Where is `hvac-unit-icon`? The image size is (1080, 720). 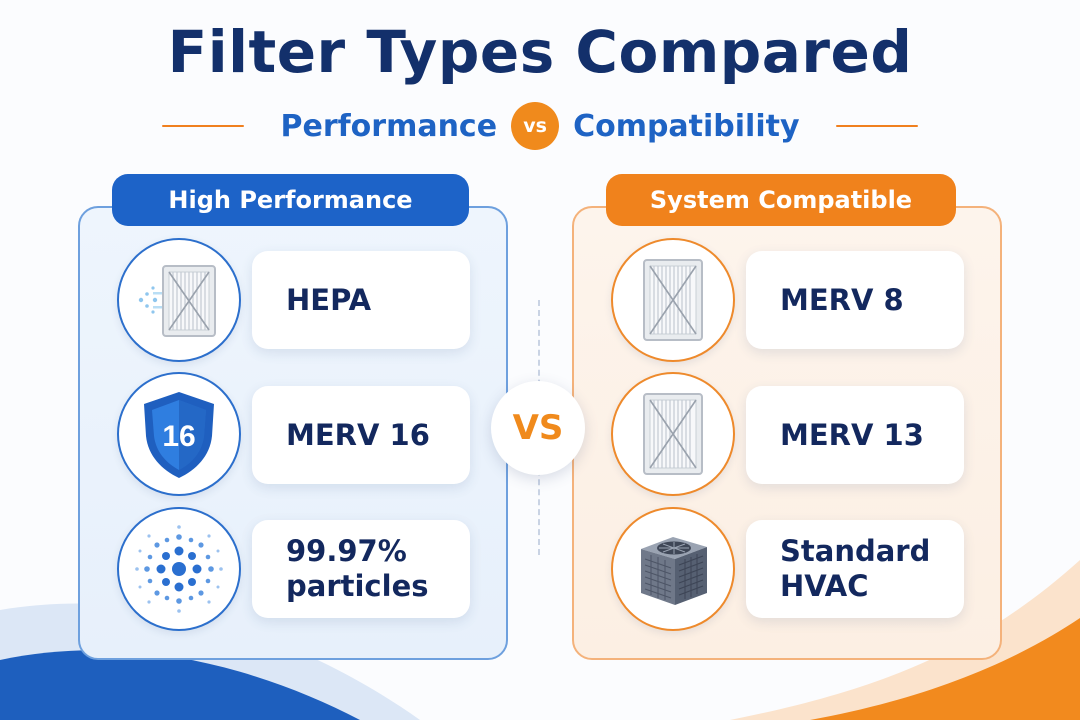
hvac-unit-icon is located at coordinates (673, 569).